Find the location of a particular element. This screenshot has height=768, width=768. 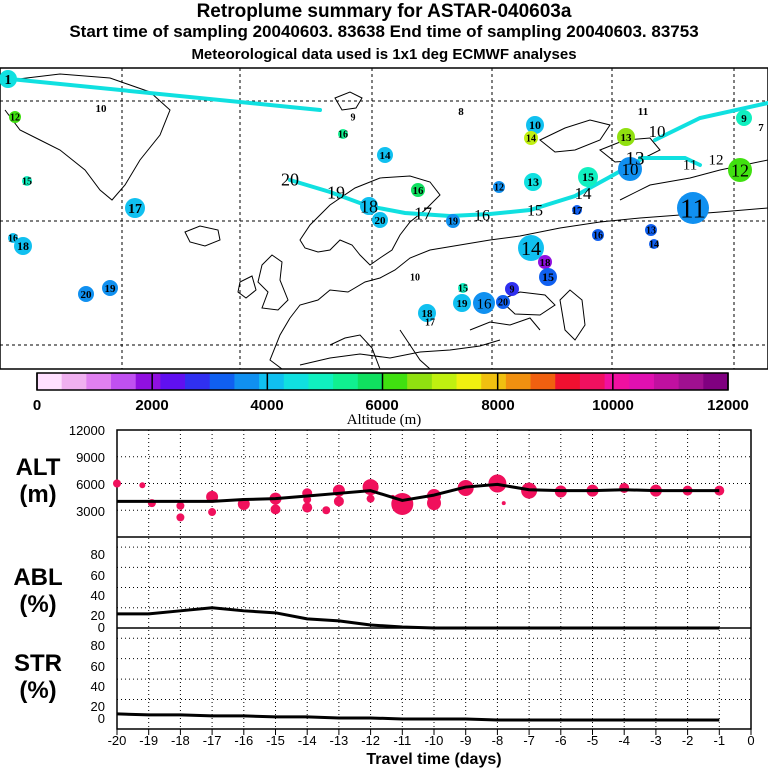

map-cluster-label: 17 is located at coordinates (135, 209).